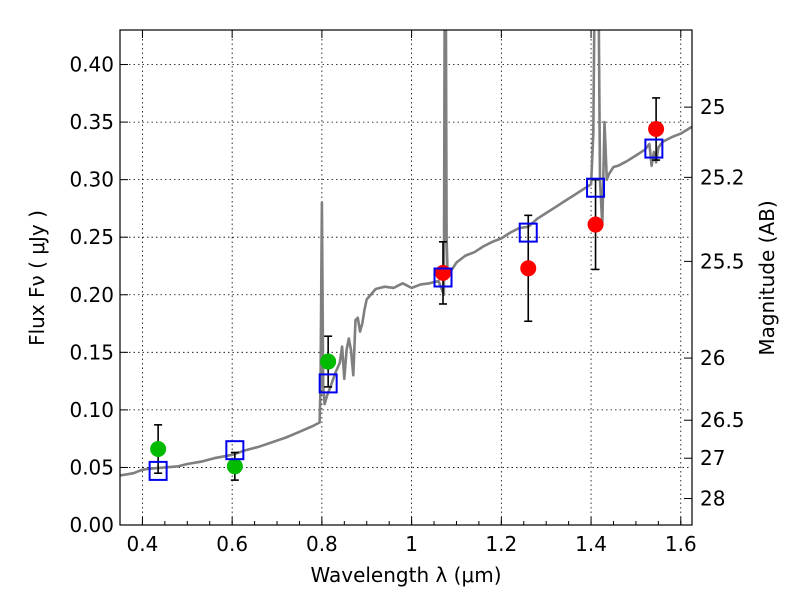 This screenshot has height=600, width=800. I want to click on y-tick-label: 0.35, so click(91, 122).